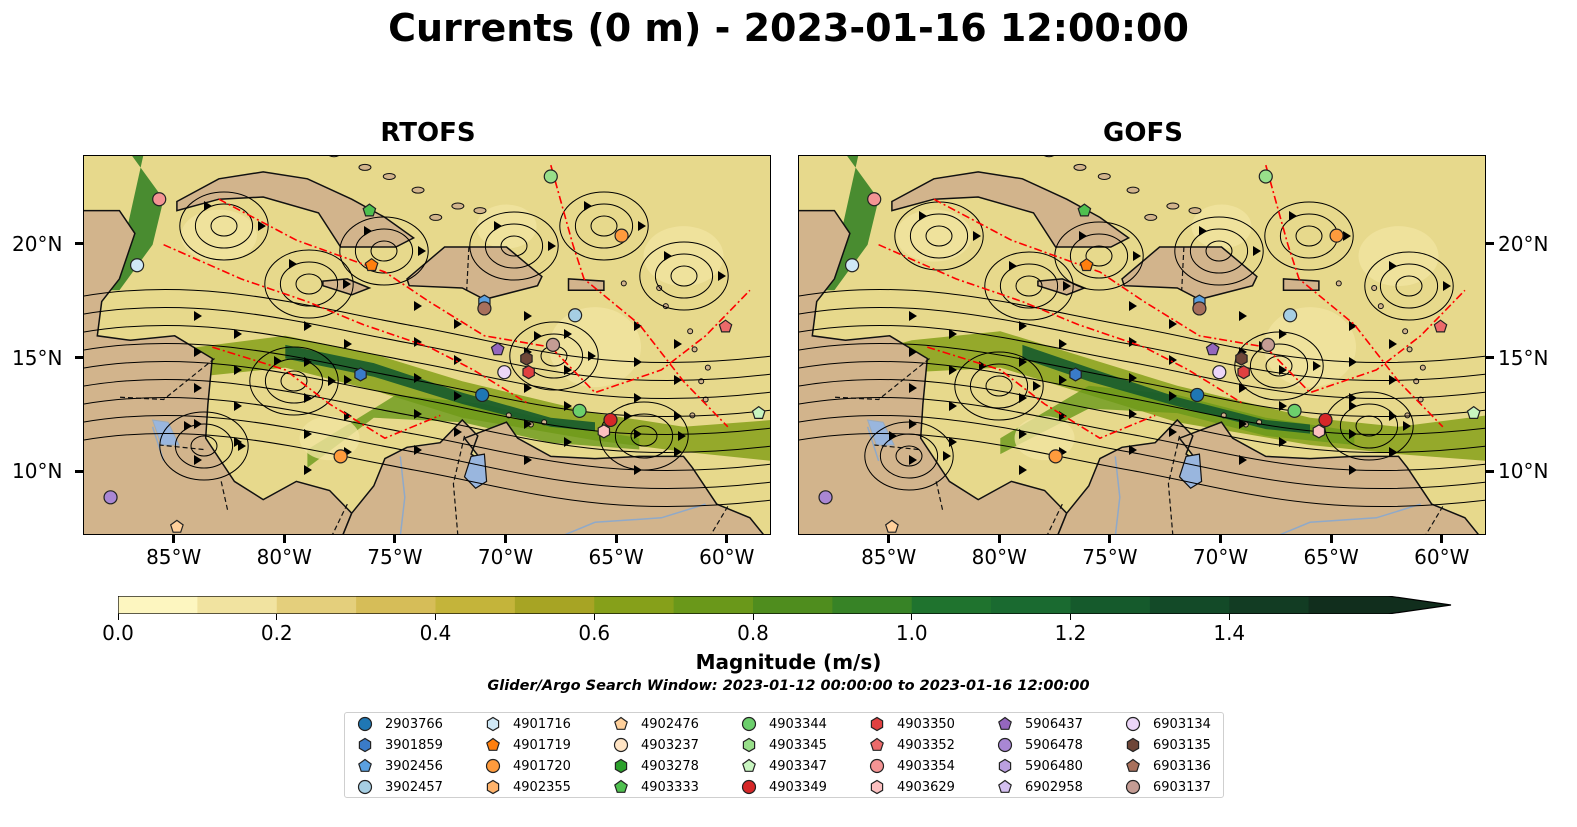 The width and height of the screenshot is (1577, 827). I want to click on current-core, so click(440, 388).